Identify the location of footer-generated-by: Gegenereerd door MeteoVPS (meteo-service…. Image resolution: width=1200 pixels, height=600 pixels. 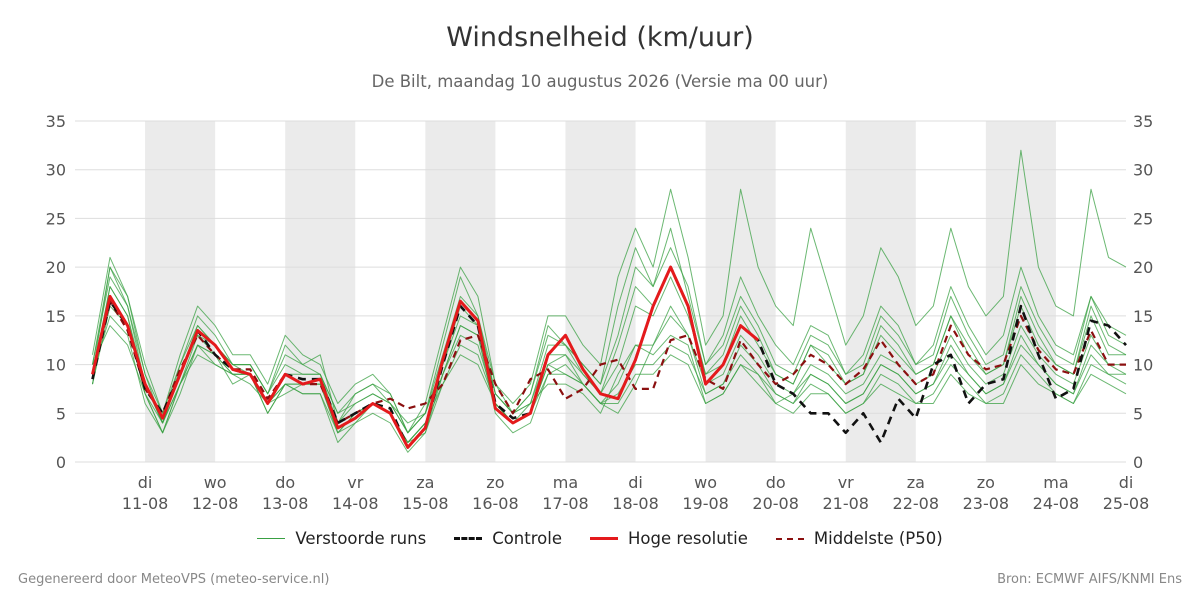
(174, 579).